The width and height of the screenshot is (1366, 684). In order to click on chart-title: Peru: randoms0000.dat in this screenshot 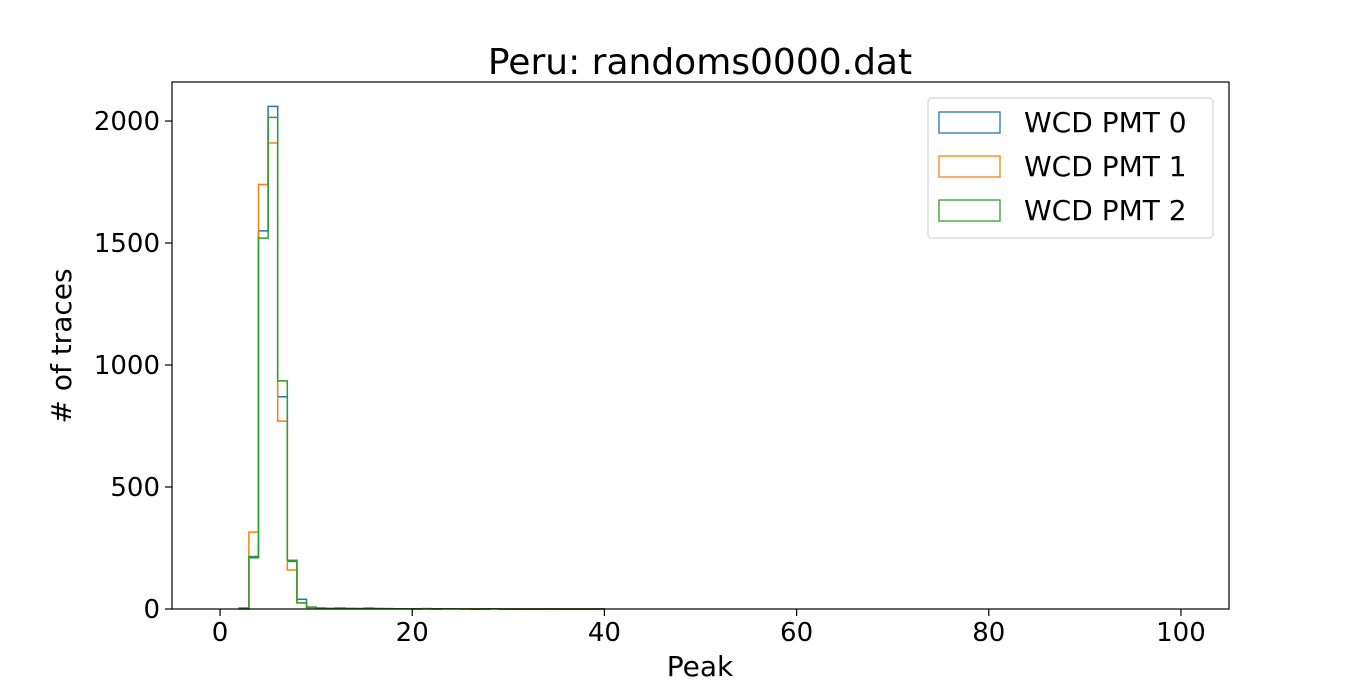, I will do `click(700, 62)`.